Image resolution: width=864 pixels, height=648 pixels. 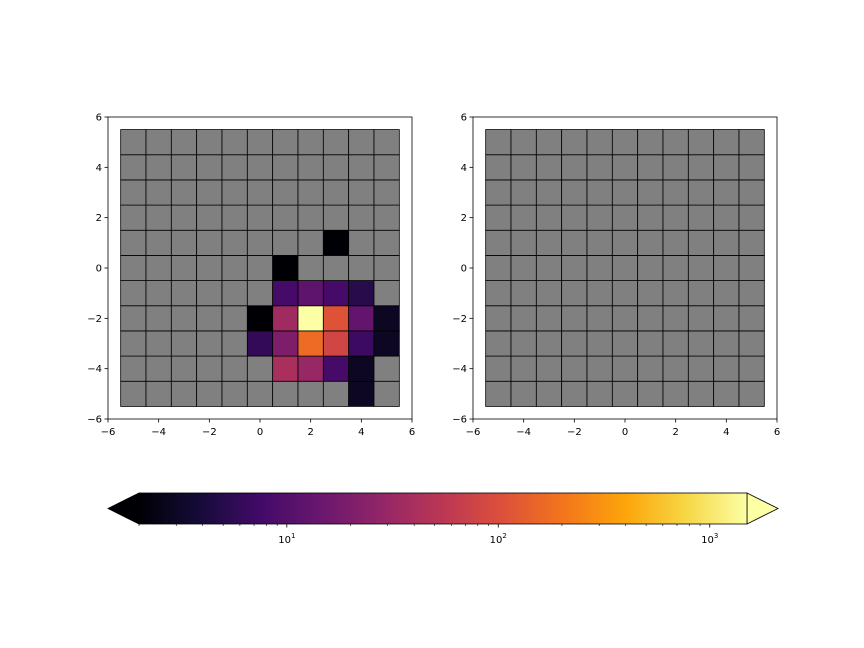 I want to click on colorbar-tick-exponent: 3, so click(x=716, y=536).